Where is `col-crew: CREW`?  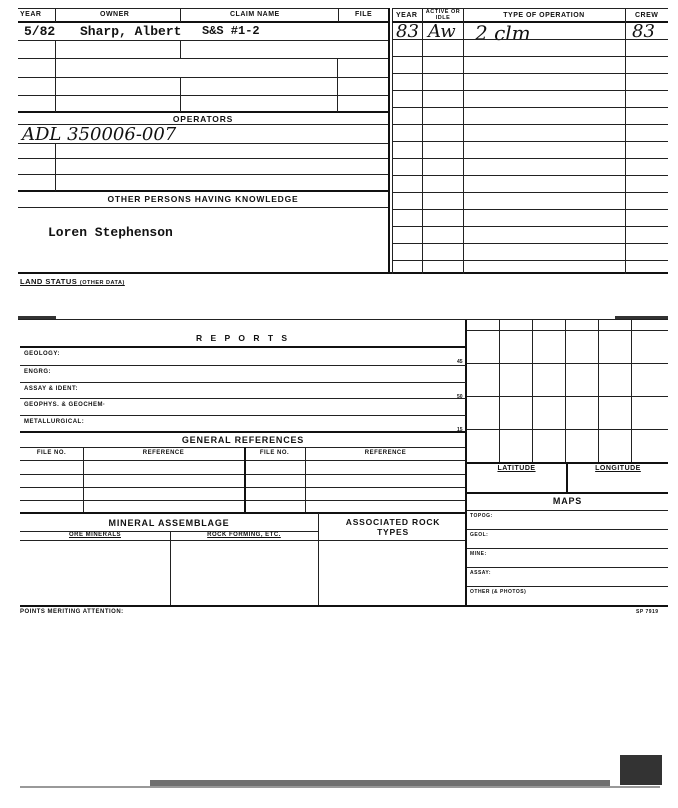
col-crew: CREW is located at coordinates (647, 15).